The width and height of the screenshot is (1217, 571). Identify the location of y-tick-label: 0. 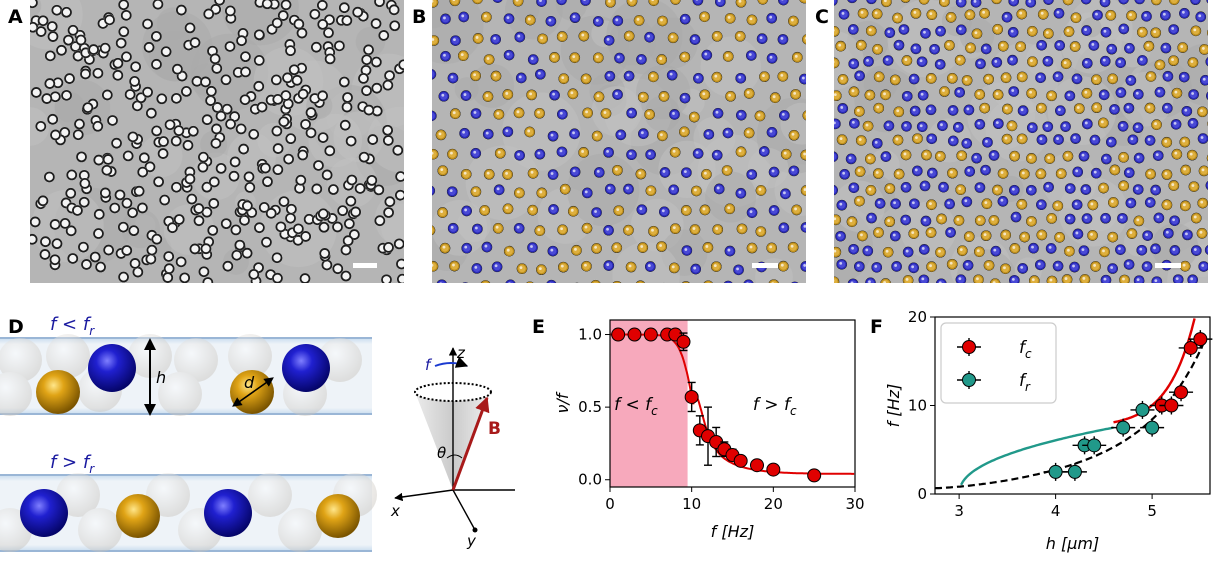
(922, 494).